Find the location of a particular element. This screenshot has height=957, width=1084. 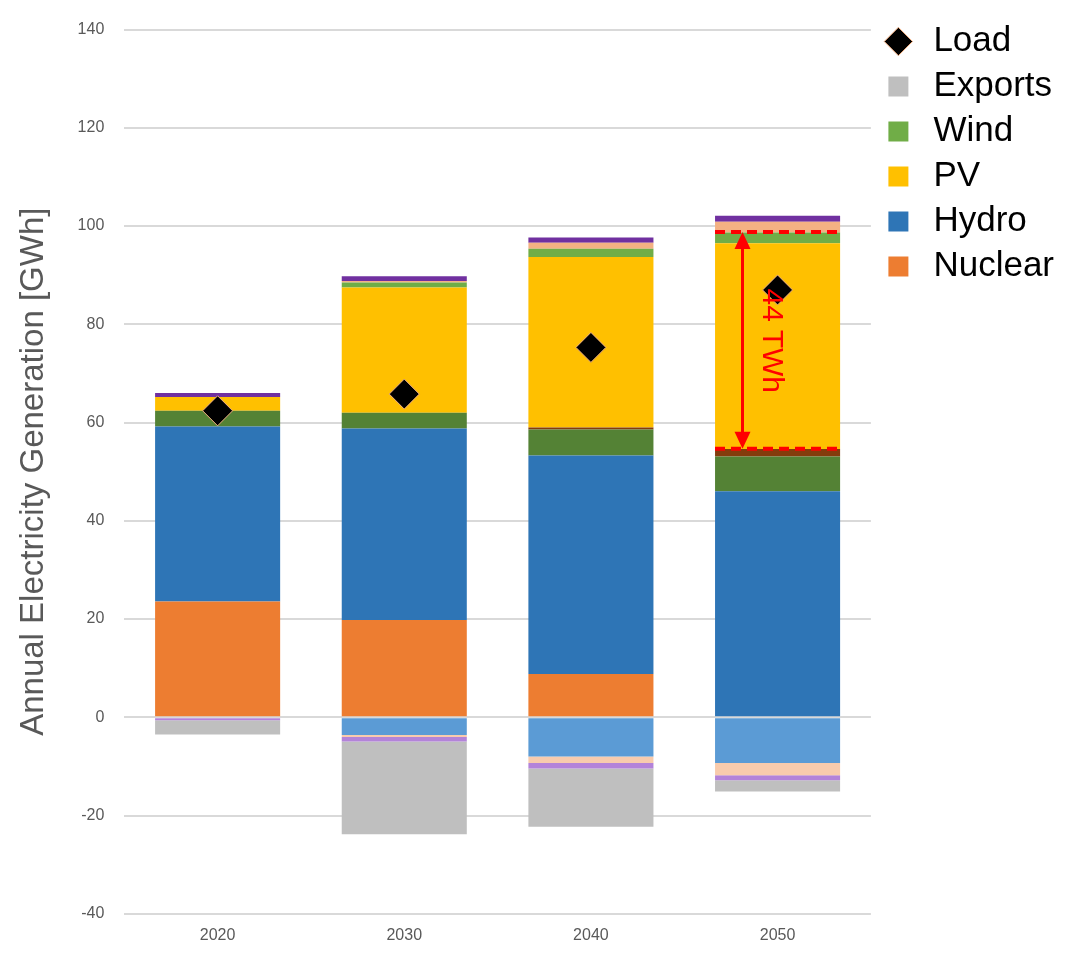

legend-label: PV is located at coordinates (957, 174).